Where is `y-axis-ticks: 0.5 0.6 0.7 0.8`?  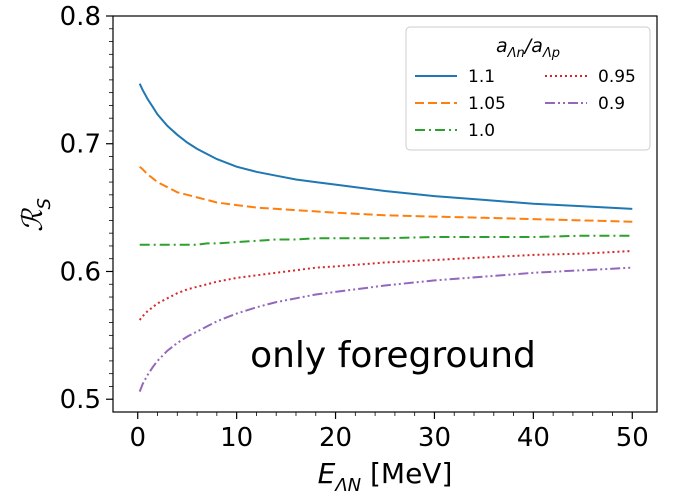 y-axis-ticks: 0.5 0.6 0.7 0.8 is located at coordinates (86, 208).